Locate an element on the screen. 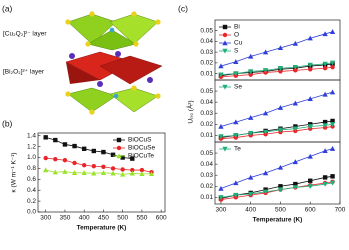  x-tick-label: 600 is located at coordinates (161, 218).